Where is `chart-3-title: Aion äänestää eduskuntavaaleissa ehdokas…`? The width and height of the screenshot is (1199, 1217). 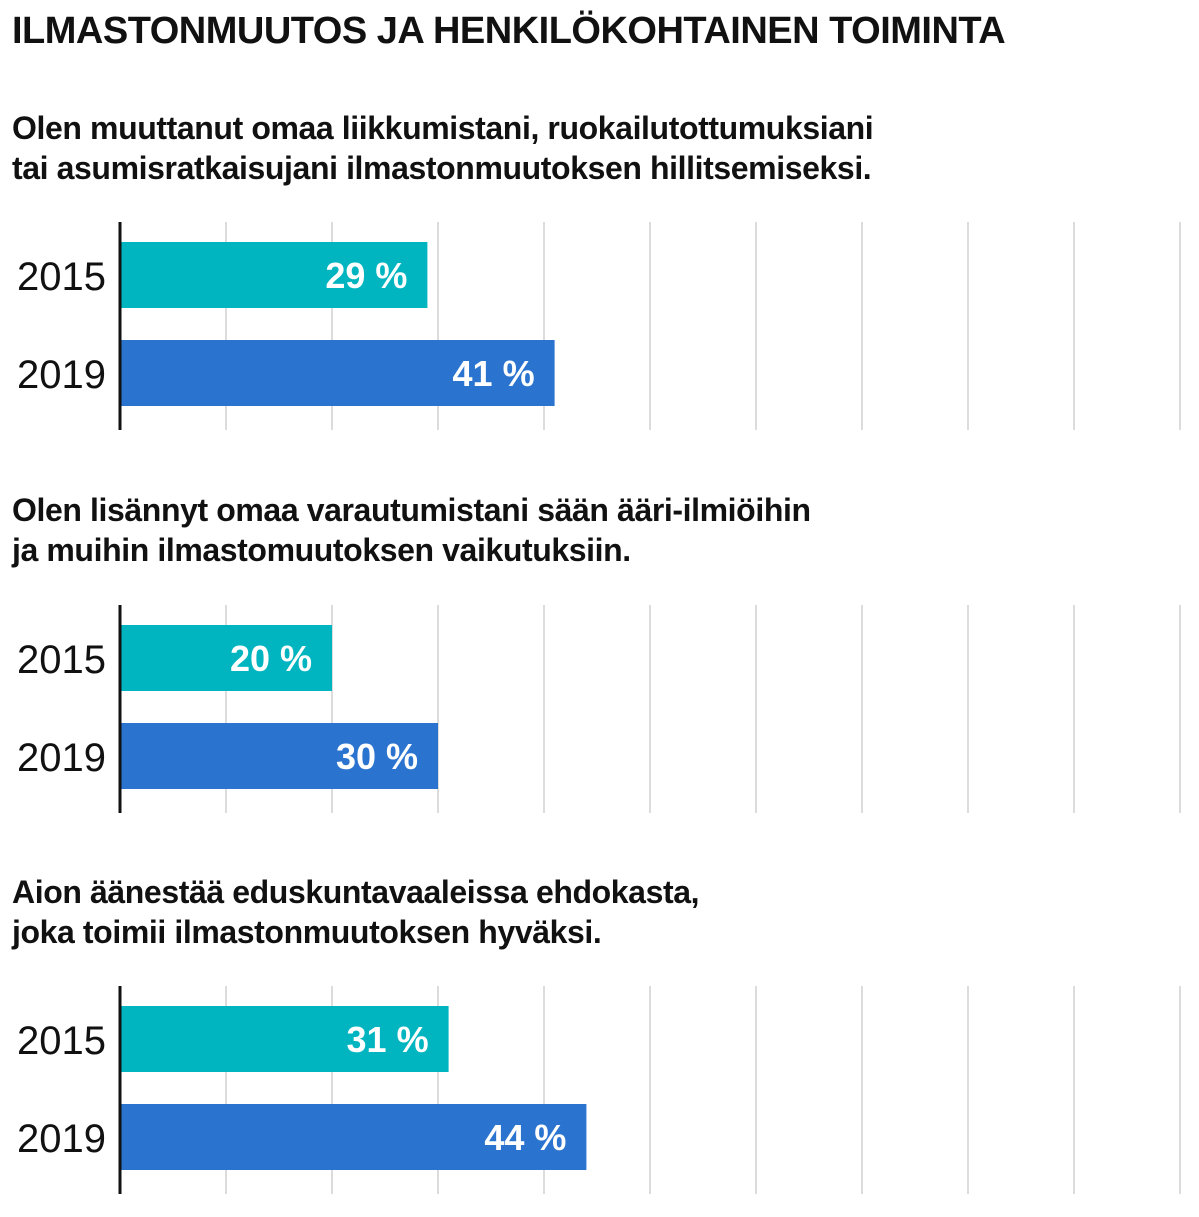 chart-3-title: Aion äänestää eduskuntavaaleissa ehdokas… is located at coordinates (356, 912).